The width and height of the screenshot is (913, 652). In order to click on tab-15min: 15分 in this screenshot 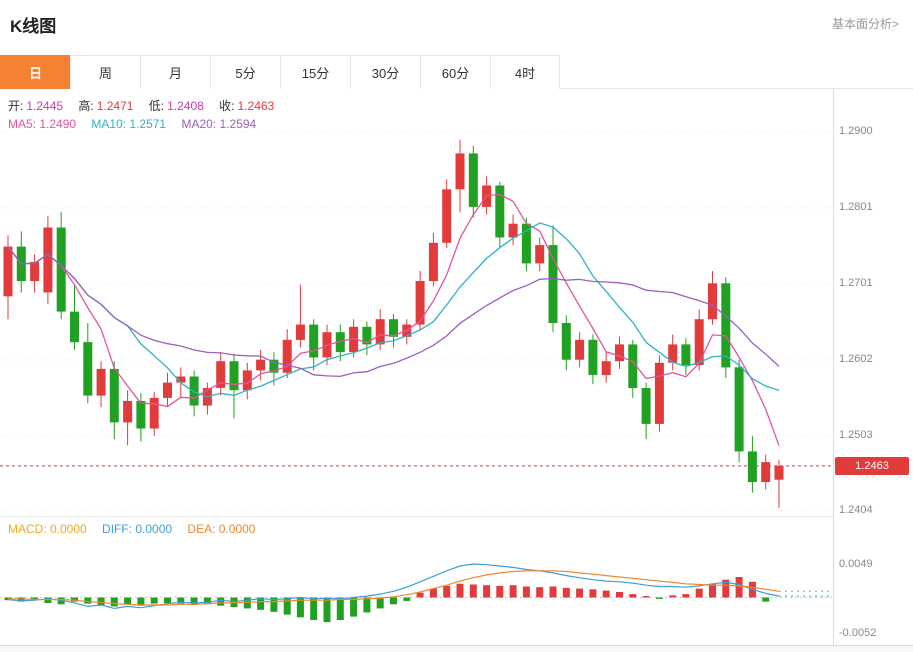, I will do `click(315, 72)`.